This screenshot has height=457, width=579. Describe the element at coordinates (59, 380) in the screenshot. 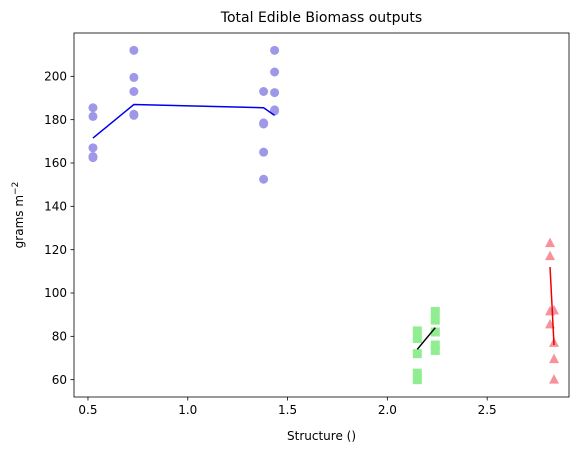

I see `y-tick-label: 60` at that location.